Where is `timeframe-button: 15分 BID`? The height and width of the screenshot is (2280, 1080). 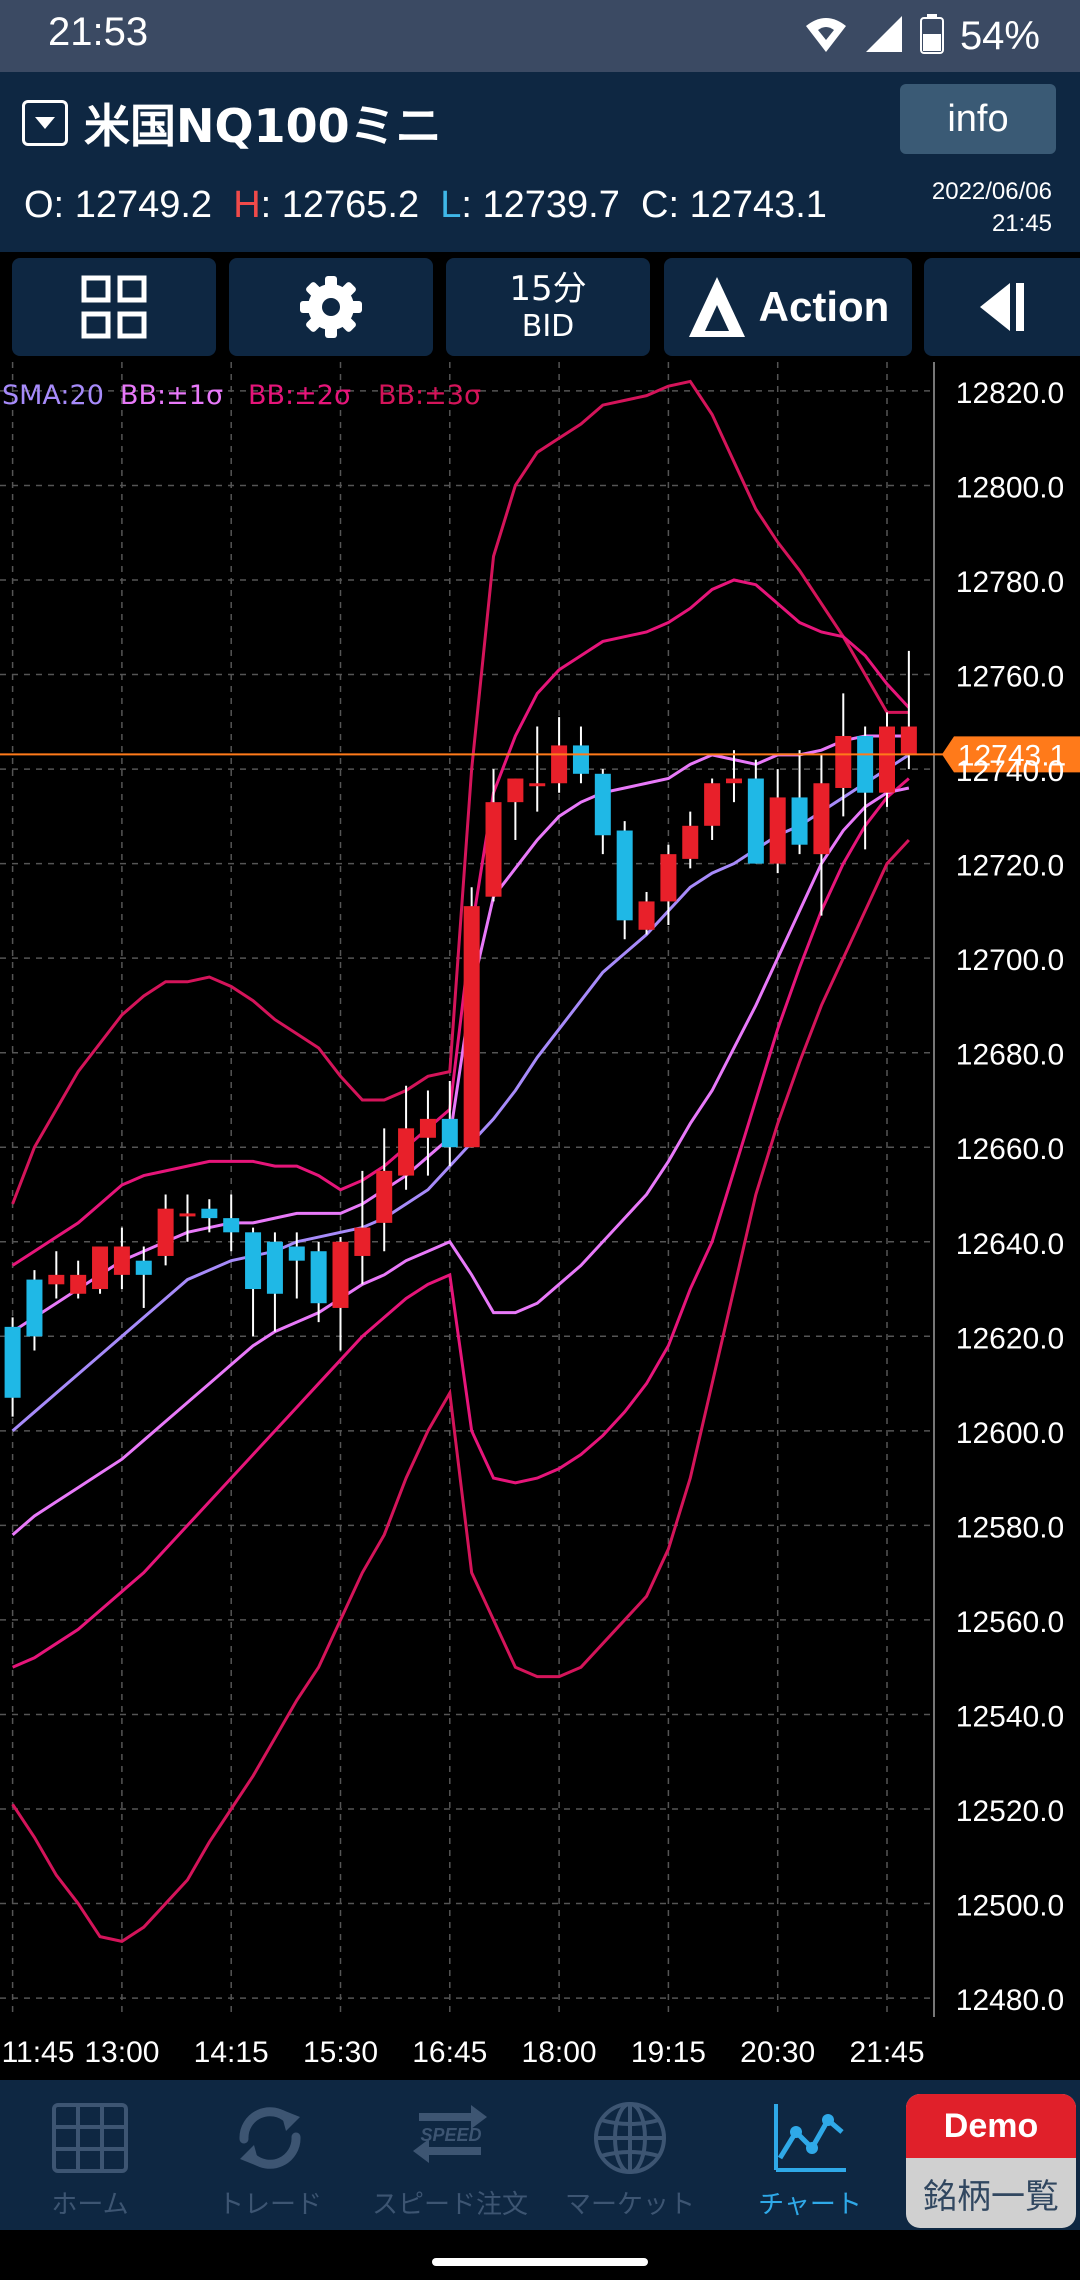
timeframe-button: 15分 BID is located at coordinates (548, 307).